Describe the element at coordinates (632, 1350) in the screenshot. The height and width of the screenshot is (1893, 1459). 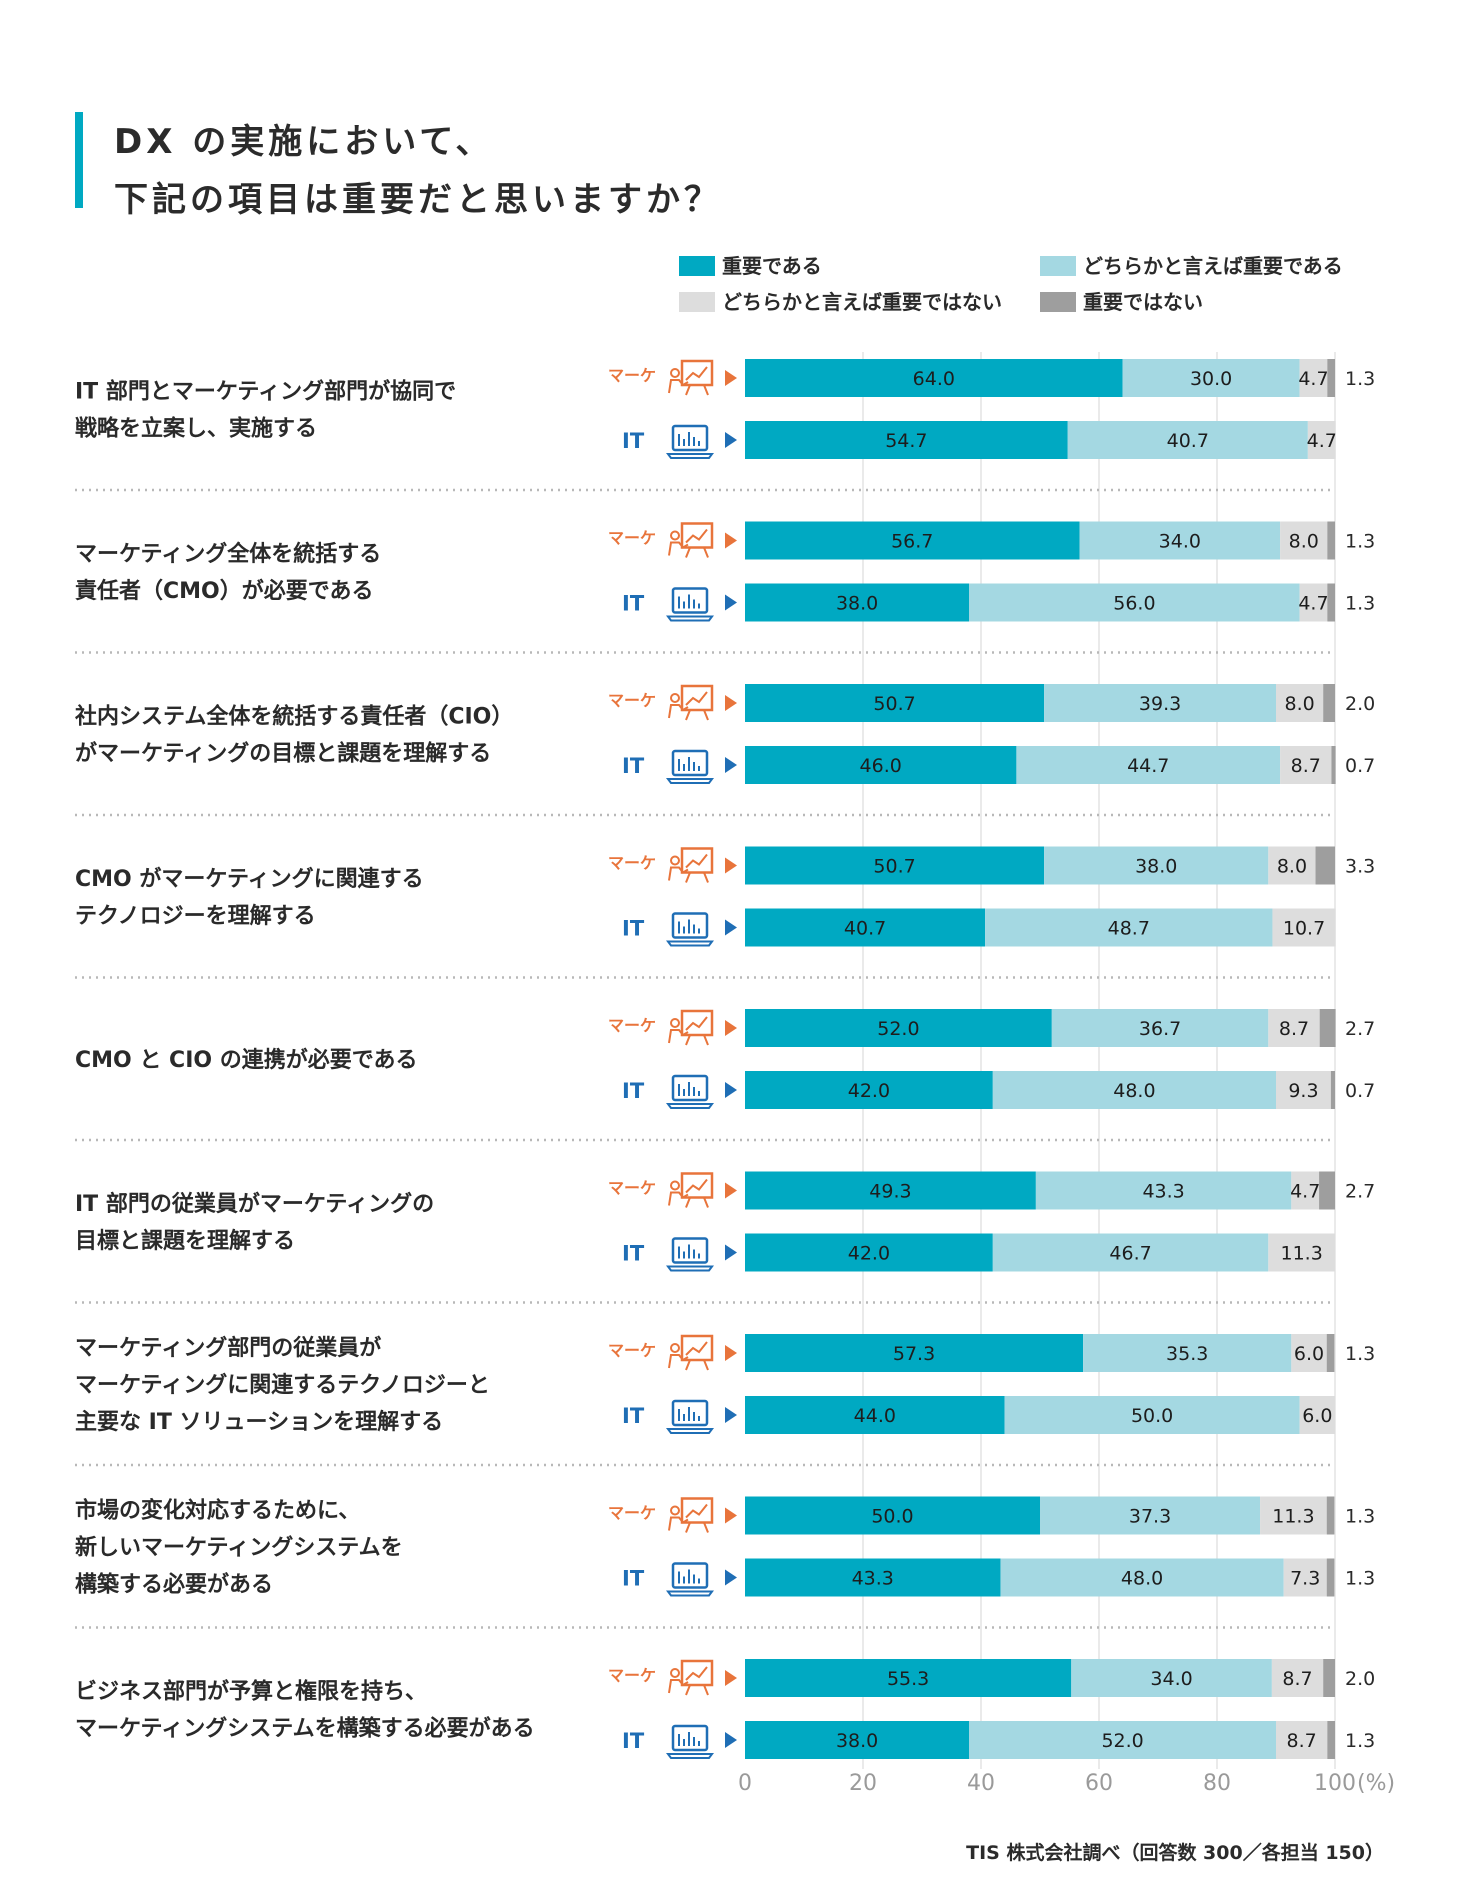
I see `group-label-marketing-7: マーケ` at that location.